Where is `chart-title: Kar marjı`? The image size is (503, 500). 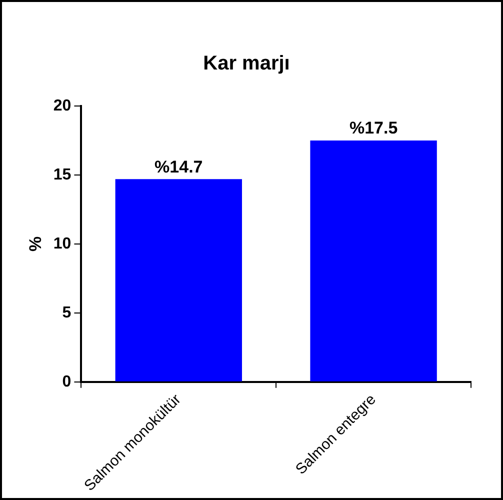
chart-title: Kar marjı is located at coordinates (246, 63).